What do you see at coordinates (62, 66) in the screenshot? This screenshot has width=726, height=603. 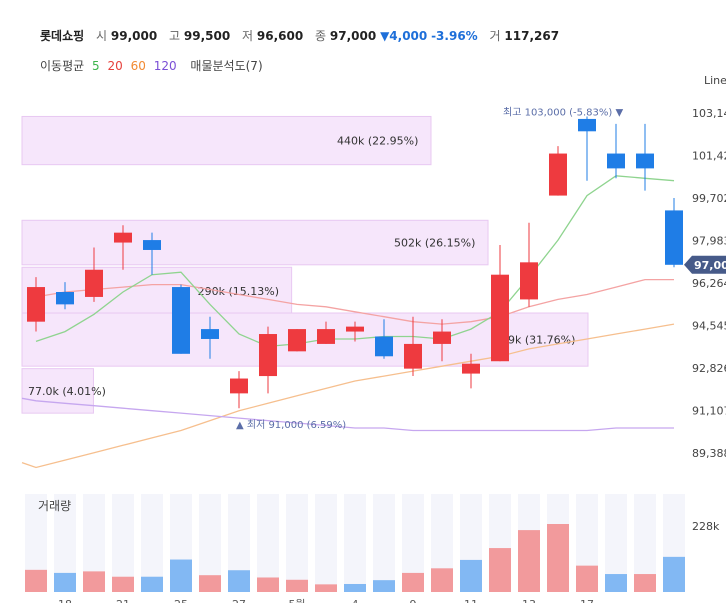 I see `ma-label: 이동평균` at bounding box center [62, 66].